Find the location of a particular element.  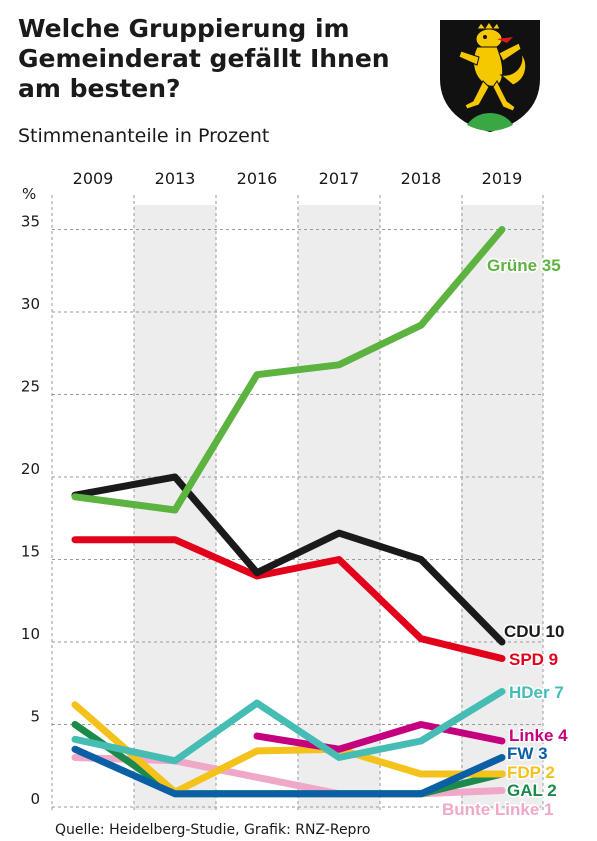

x-tick-label: 2019 is located at coordinates (502, 178).